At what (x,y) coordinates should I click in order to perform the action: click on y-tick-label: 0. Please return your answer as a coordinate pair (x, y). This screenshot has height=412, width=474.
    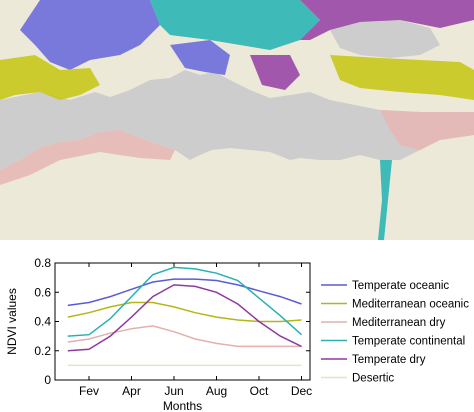
    Looking at the image, I should click on (47, 380).